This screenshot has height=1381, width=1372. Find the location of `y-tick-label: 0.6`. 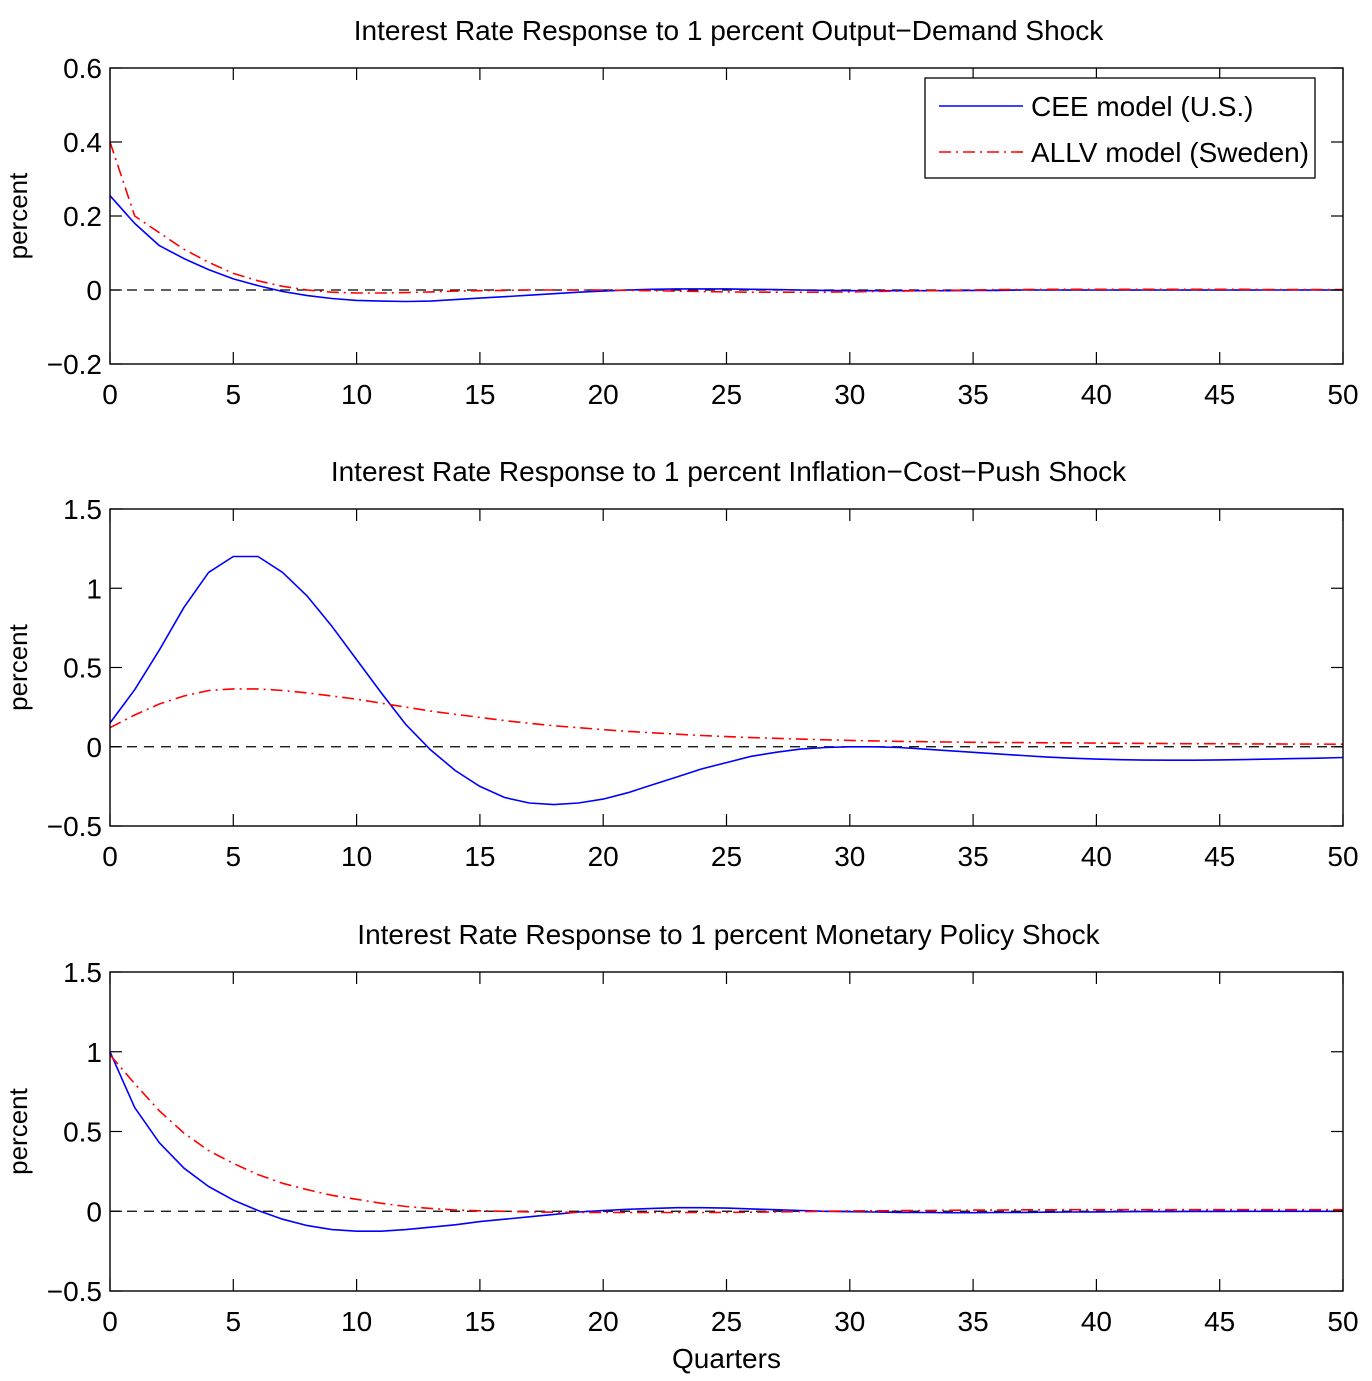

y-tick-label: 0.6 is located at coordinates (82, 68).